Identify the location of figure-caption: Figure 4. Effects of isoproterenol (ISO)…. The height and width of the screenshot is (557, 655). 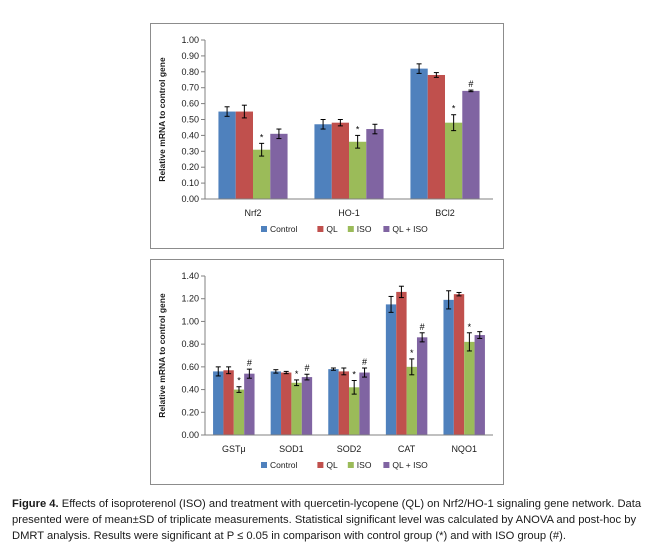
(330, 520).